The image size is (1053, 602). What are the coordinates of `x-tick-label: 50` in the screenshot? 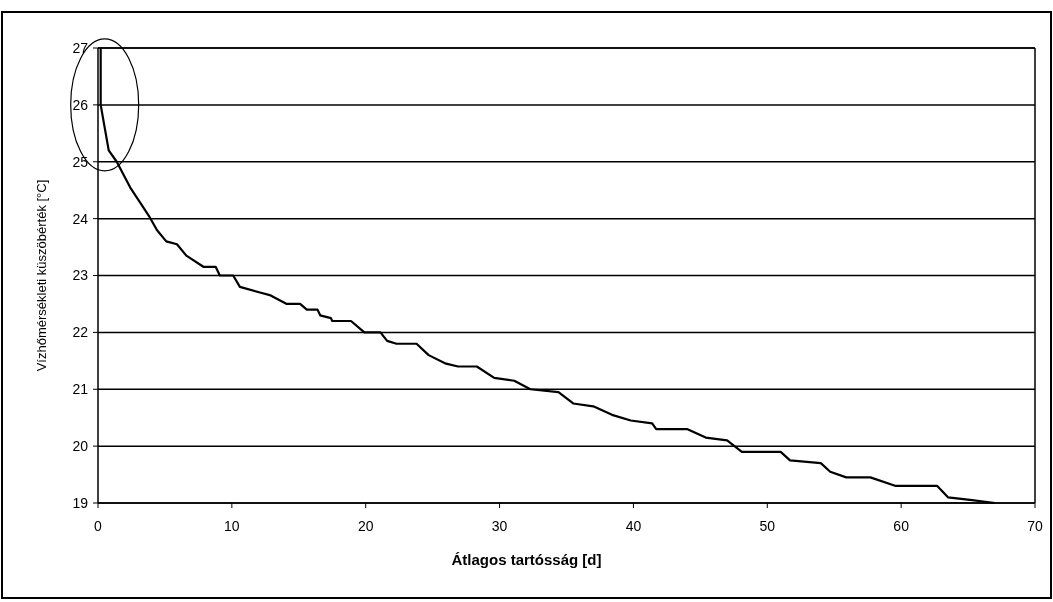 It's located at (767, 526).